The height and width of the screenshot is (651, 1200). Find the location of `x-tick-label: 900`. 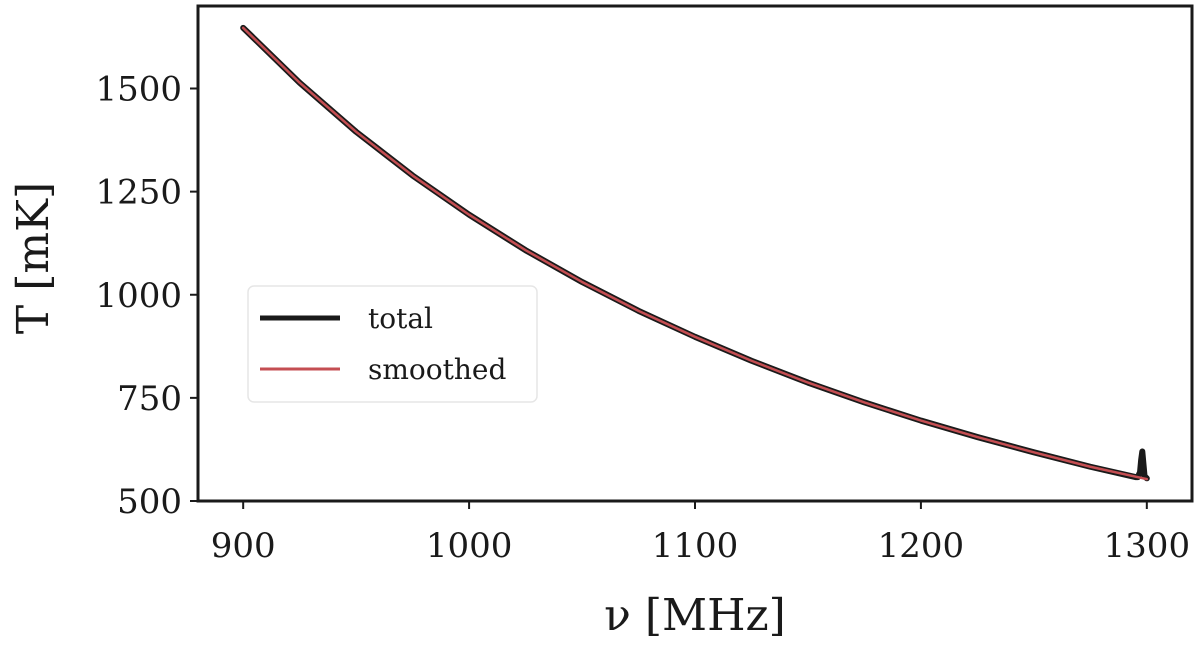

x-tick-label: 900 is located at coordinates (243, 546).